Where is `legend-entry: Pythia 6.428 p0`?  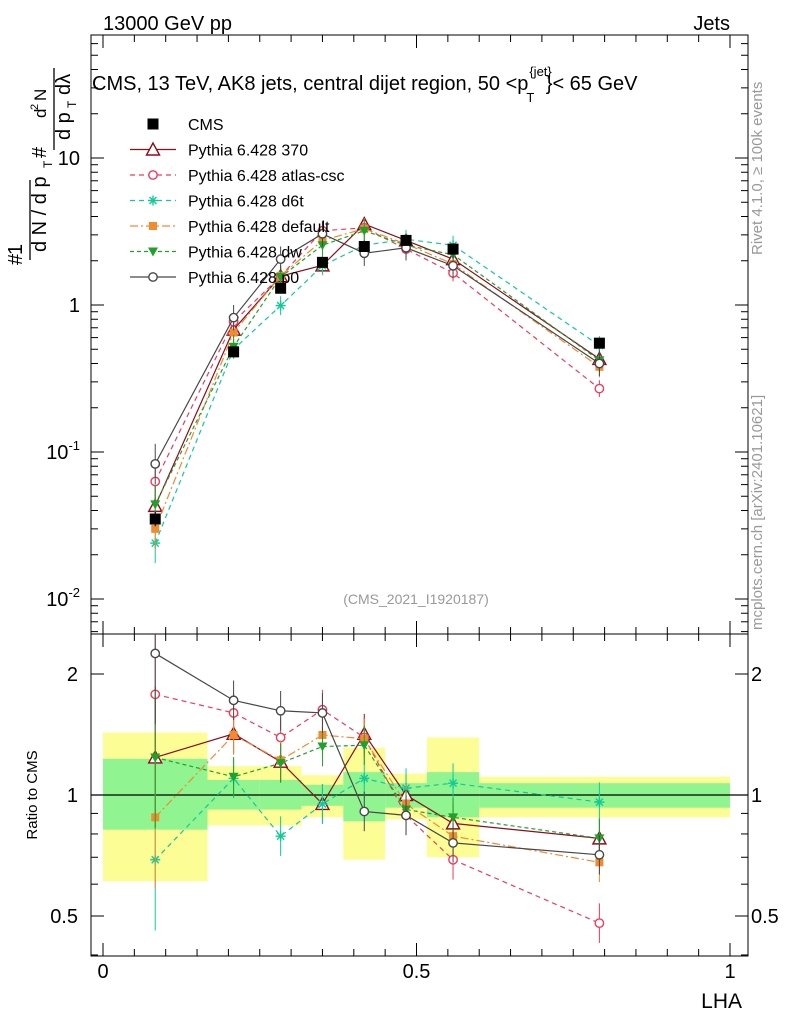
legend-entry: Pythia 6.428 p0 is located at coordinates (214, 278).